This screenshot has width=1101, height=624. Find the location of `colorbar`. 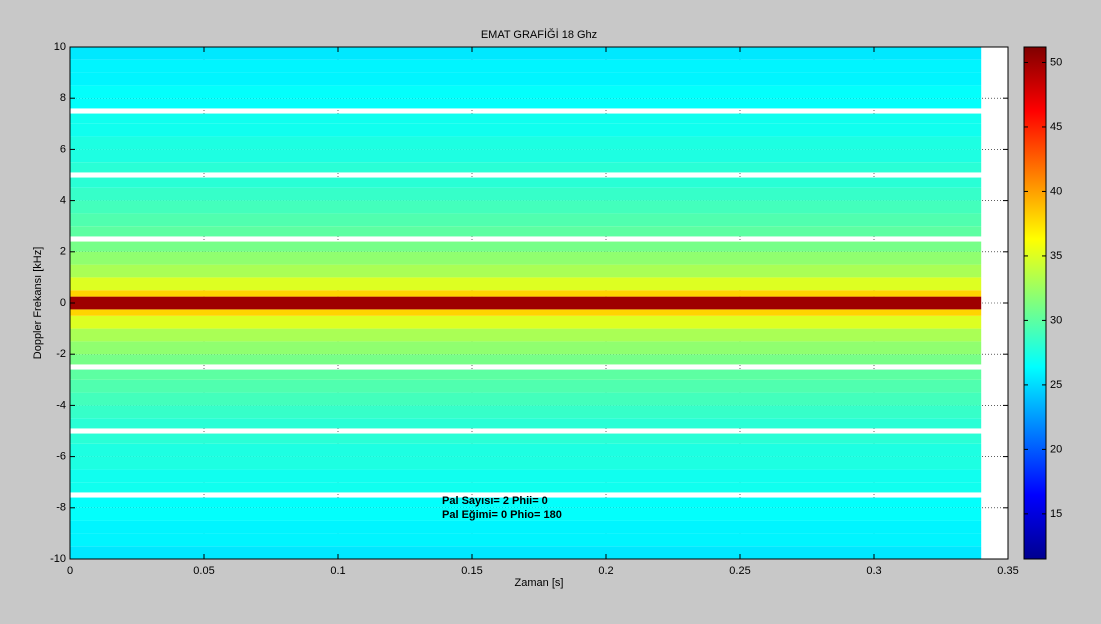

colorbar is located at coordinates (1035, 303).